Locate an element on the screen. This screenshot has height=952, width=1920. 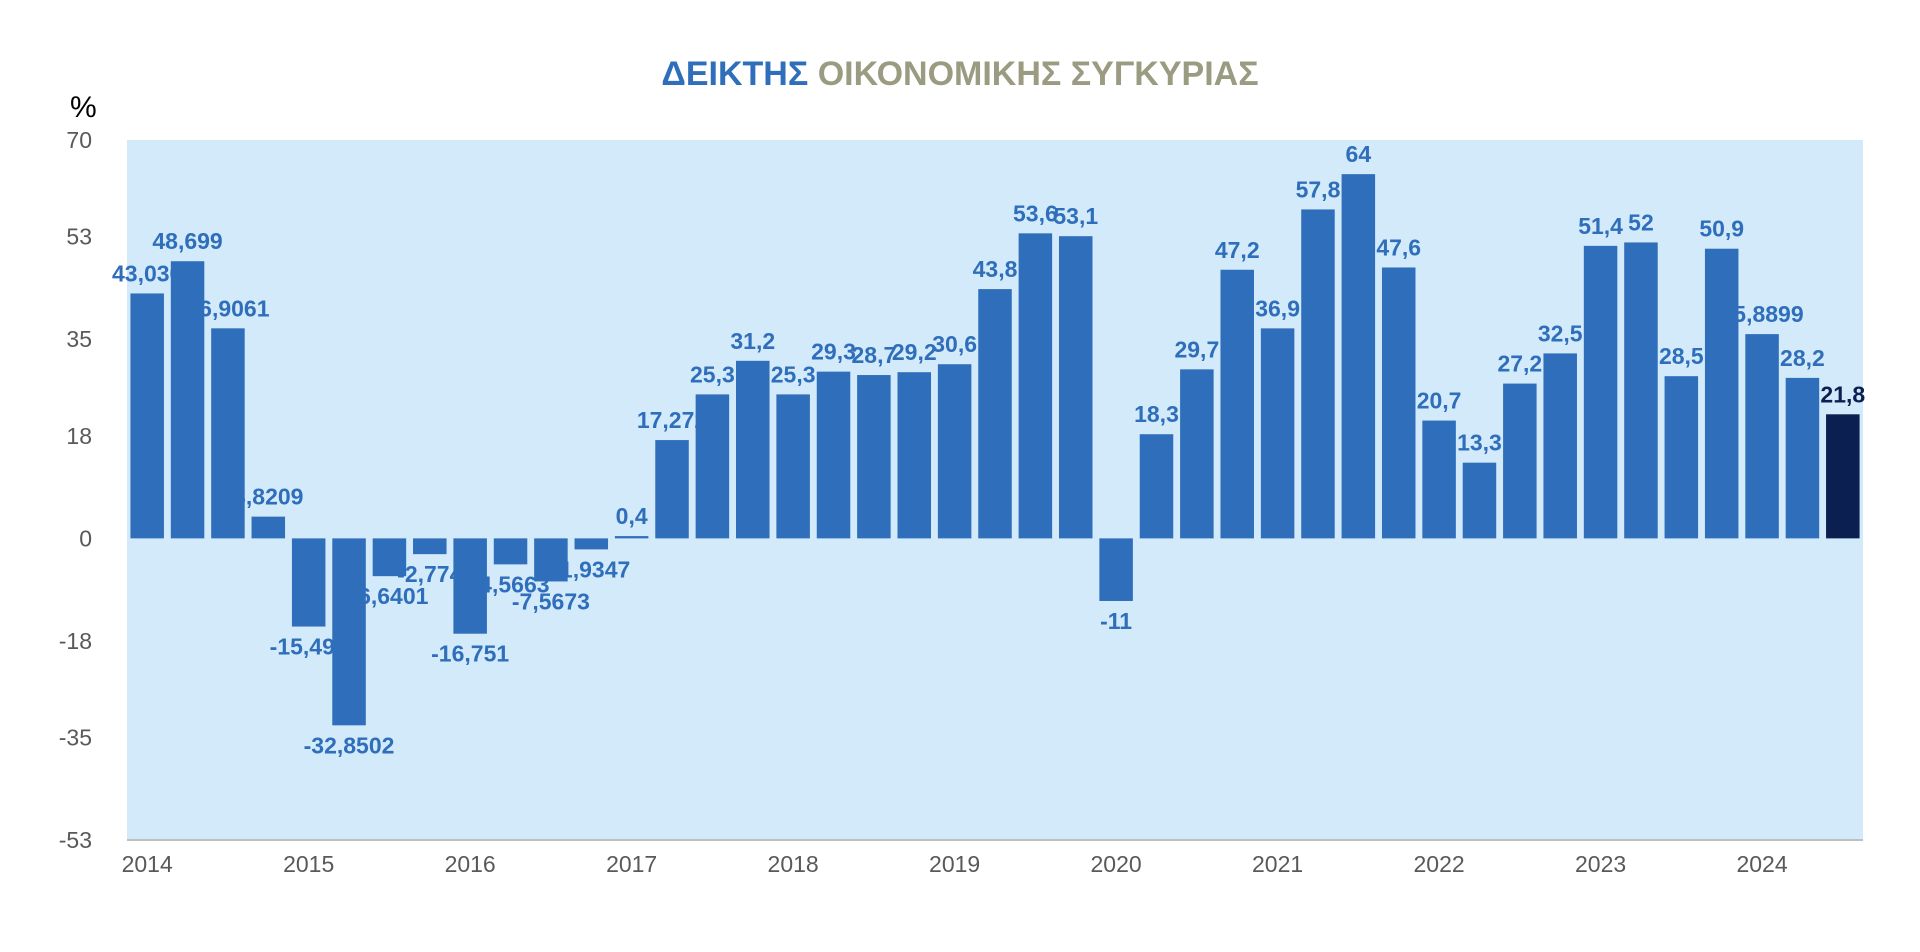
x-tick-label: 2014 is located at coordinates (147, 864).